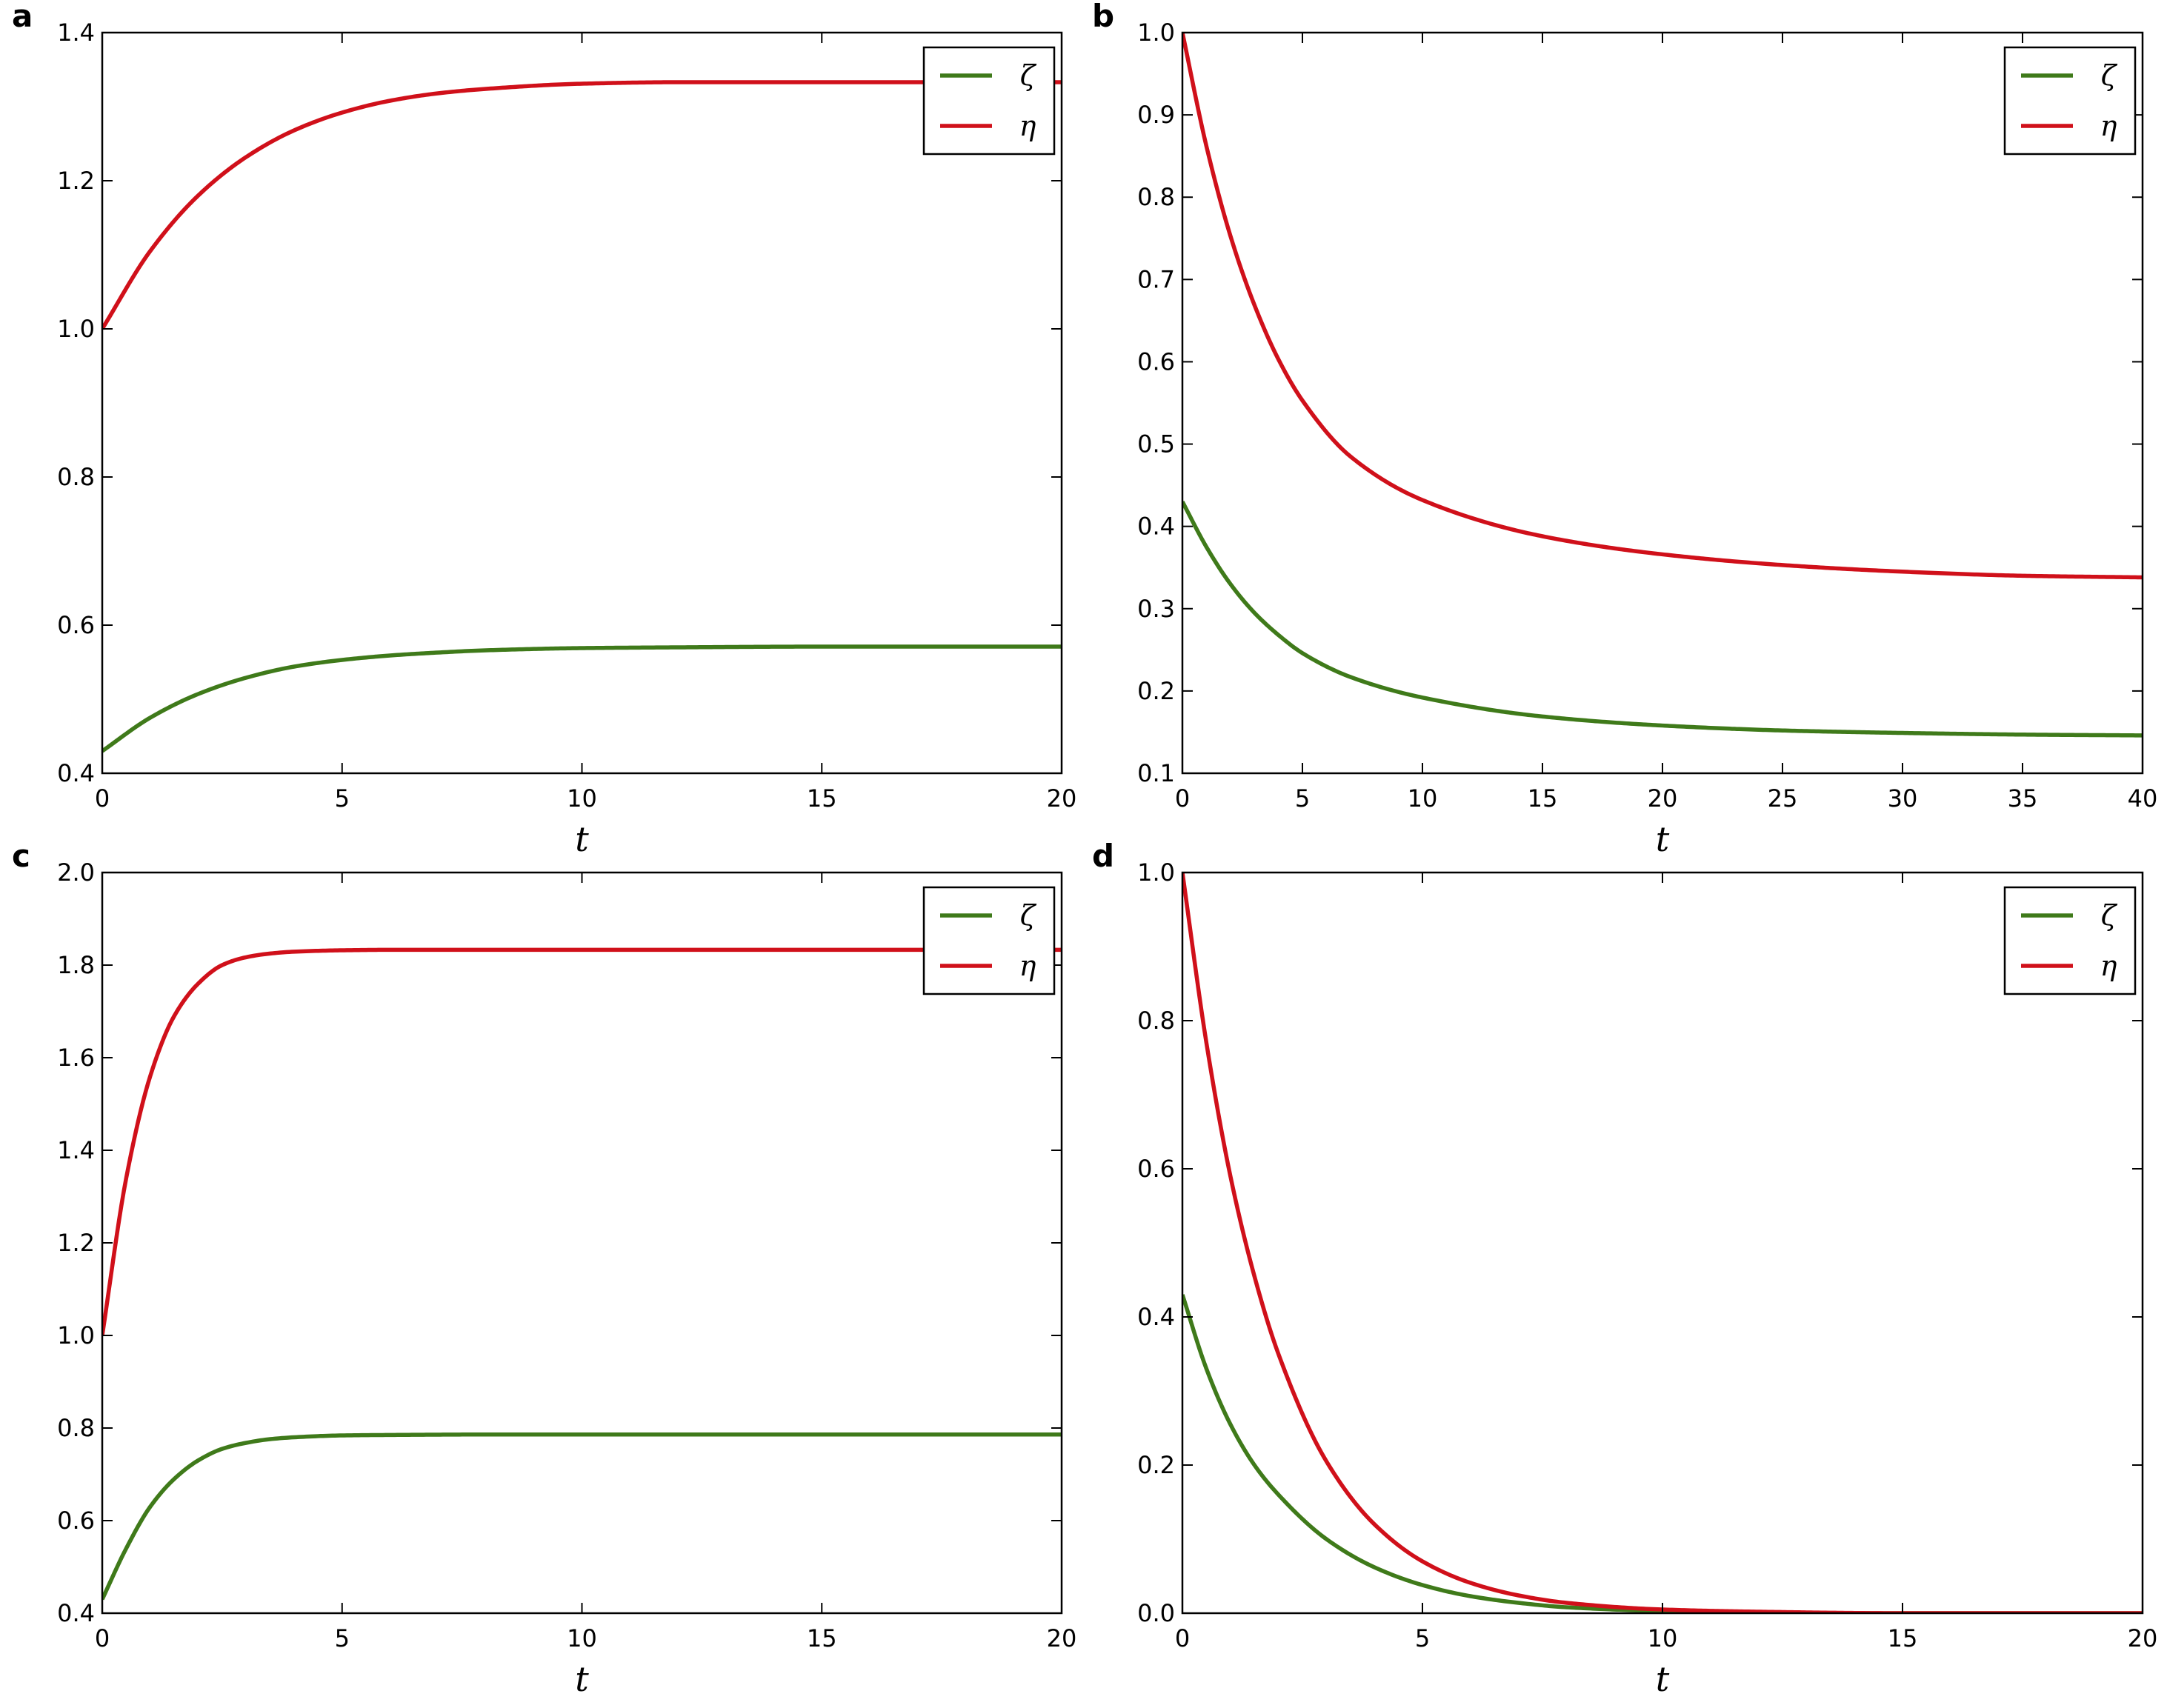 Image resolution: width=2167 pixels, height=1708 pixels. What do you see at coordinates (1783, 798) in the screenshot?
I see `x-tick-label: 25` at bounding box center [1783, 798].